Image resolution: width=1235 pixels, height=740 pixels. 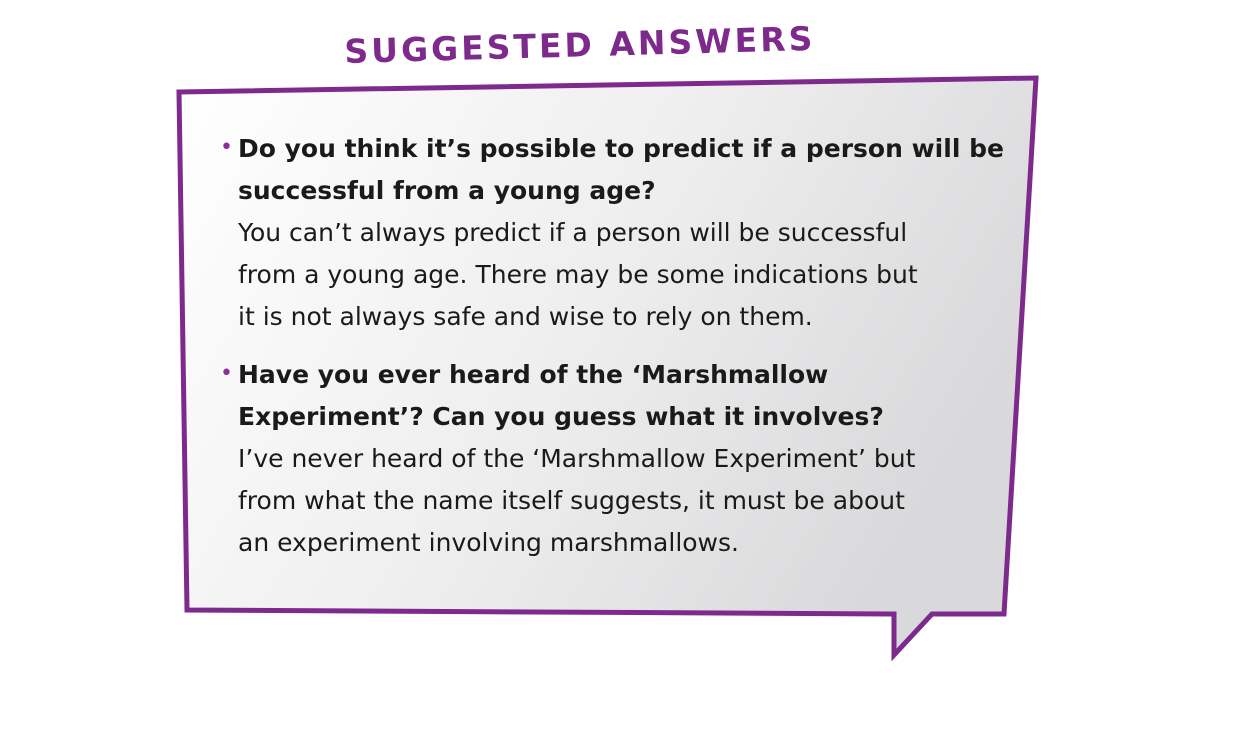 What do you see at coordinates (533, 374) in the screenshot?
I see `question-line: Have you ever heard of the ‘Marshmallow` at bounding box center [533, 374].